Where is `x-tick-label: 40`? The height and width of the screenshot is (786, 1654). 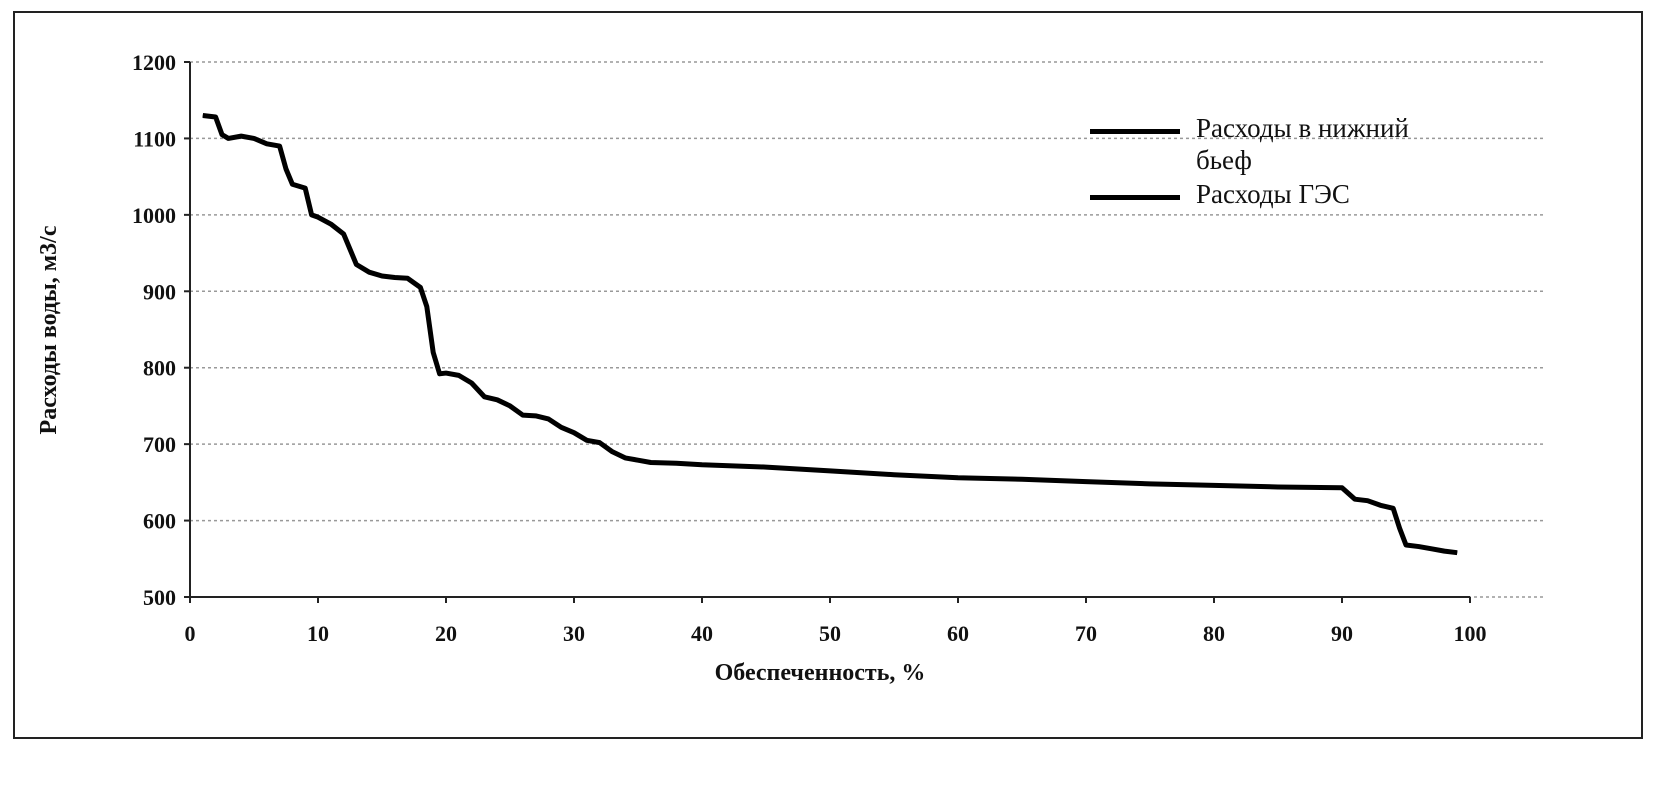
x-tick-label: 40 is located at coordinates (702, 633).